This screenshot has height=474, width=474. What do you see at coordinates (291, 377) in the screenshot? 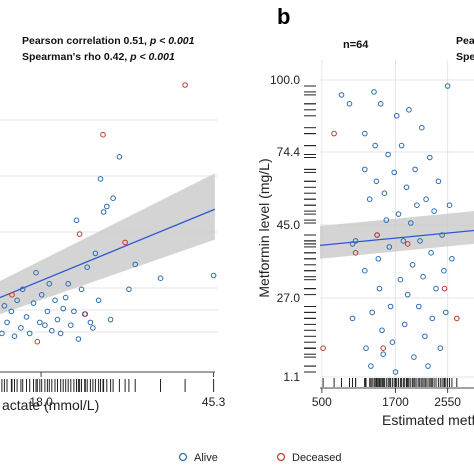
I see `panel-b-y-tick-label: 1.1` at bounding box center [291, 377].